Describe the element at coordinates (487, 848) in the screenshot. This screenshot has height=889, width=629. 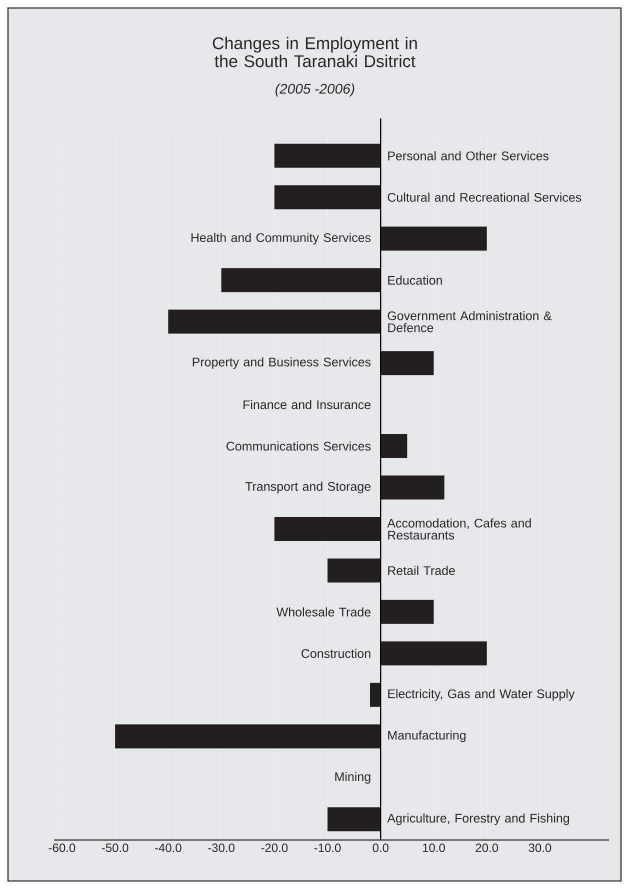
I see `x-tick-label: 20.0` at that location.